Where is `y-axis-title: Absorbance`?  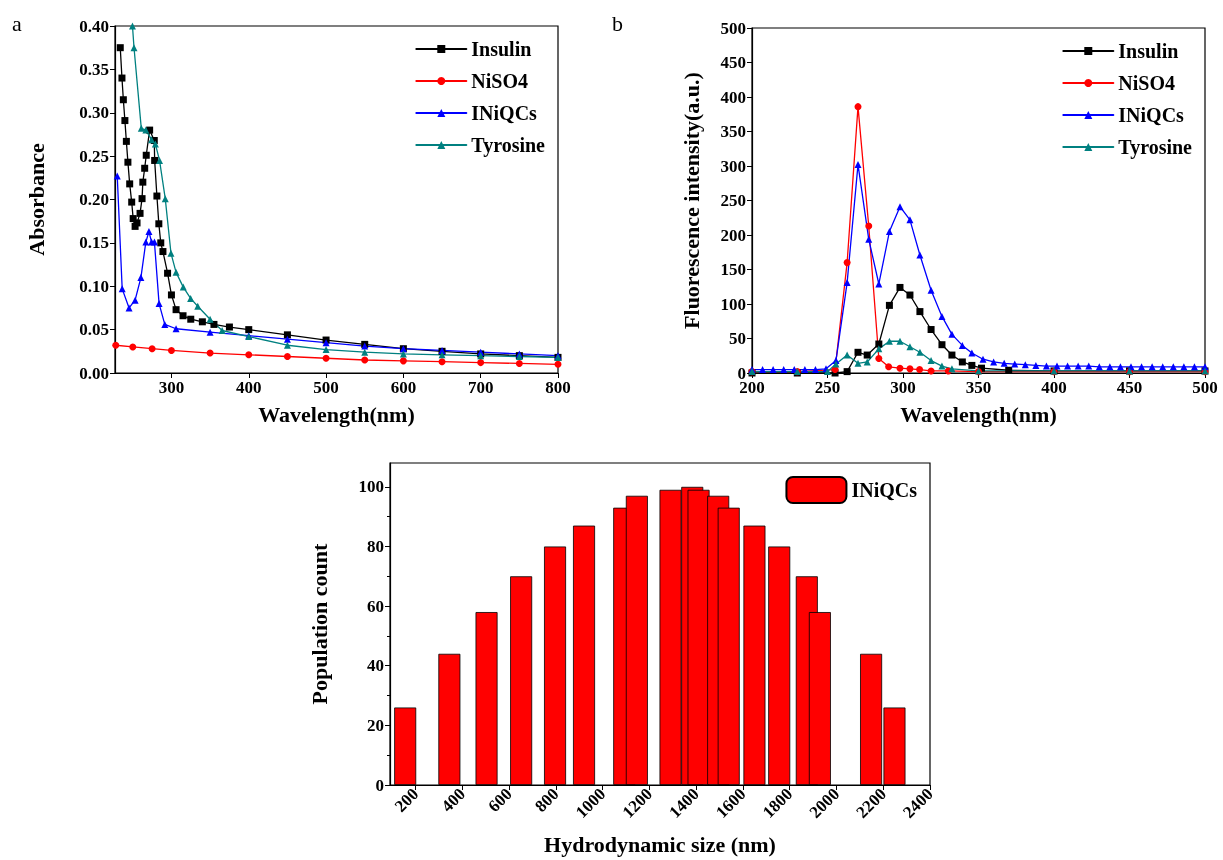 y-axis-title: Absorbance is located at coordinates (36, 199).